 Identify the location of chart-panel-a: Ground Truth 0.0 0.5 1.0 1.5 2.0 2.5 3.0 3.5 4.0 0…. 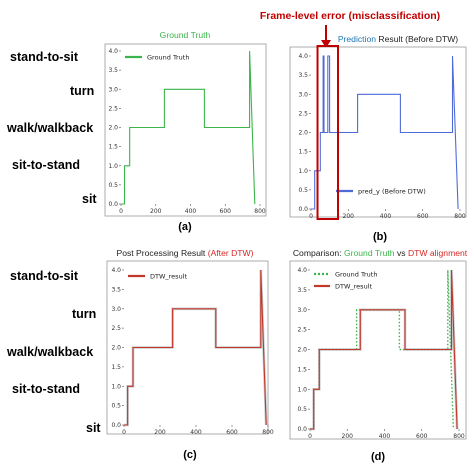
(185, 131).